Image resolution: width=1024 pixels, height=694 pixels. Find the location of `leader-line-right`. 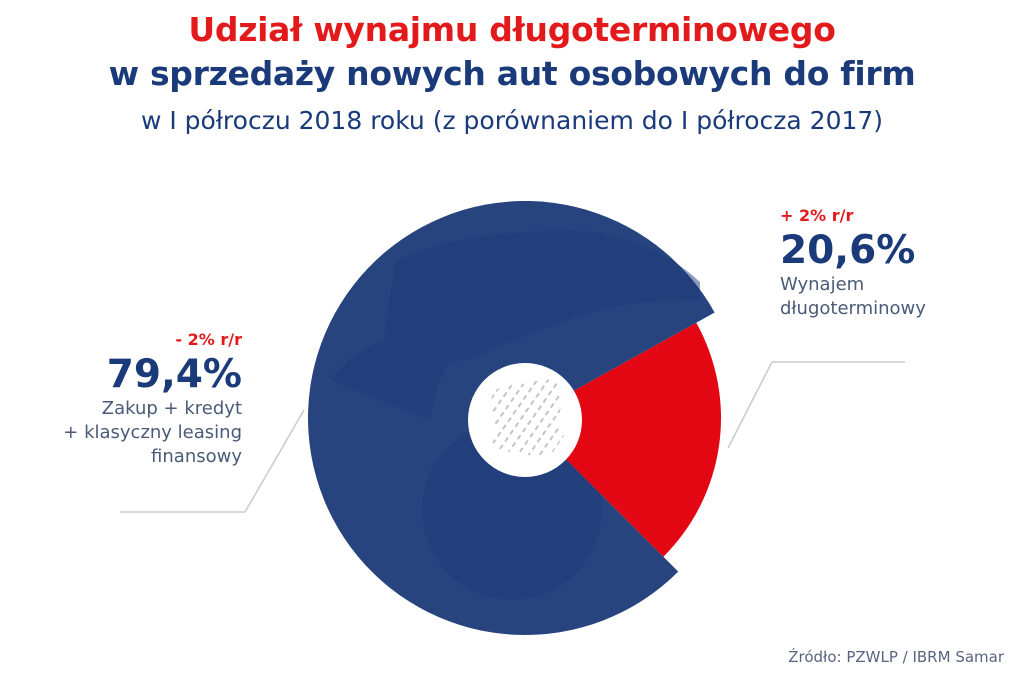

leader-line-right is located at coordinates (816, 405).